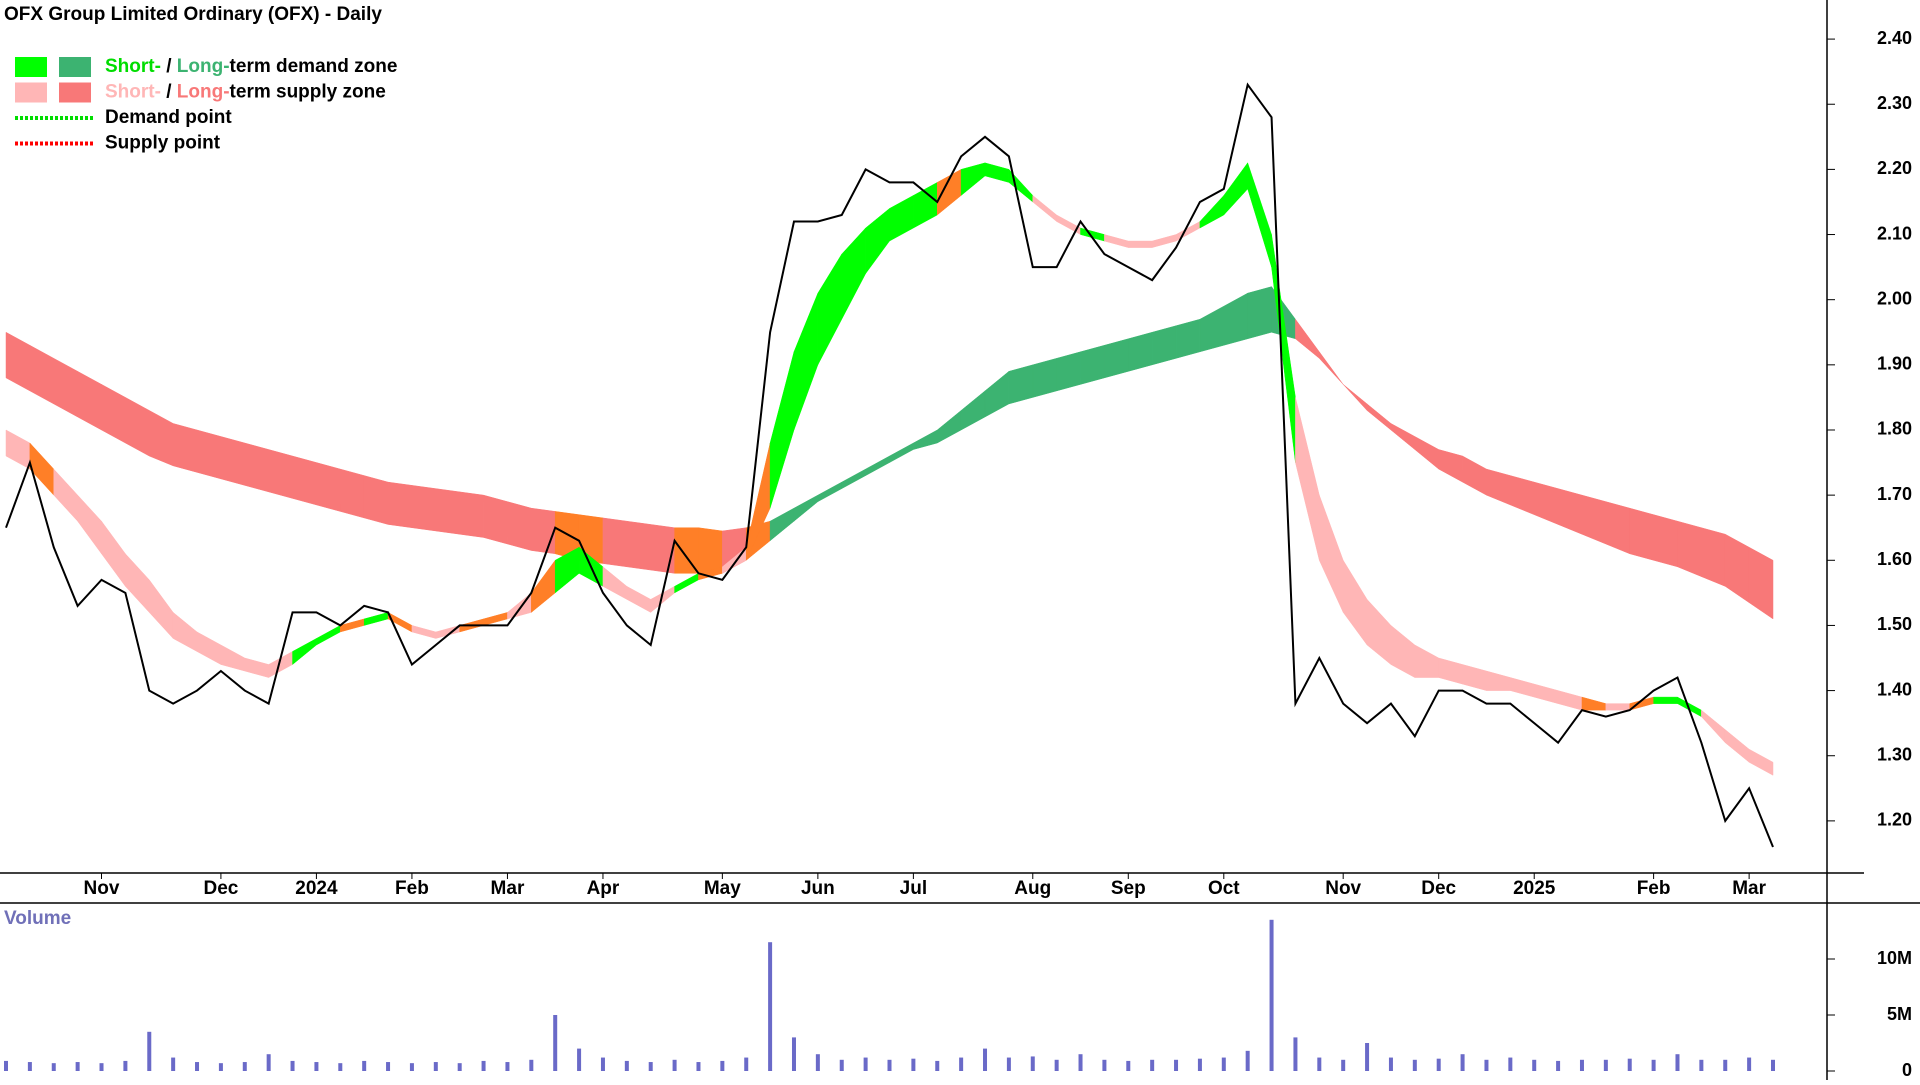 Image resolution: width=1920 pixels, height=1085 pixels. What do you see at coordinates (1224, 888) in the screenshot?
I see `x-tick-label: Oct` at bounding box center [1224, 888].